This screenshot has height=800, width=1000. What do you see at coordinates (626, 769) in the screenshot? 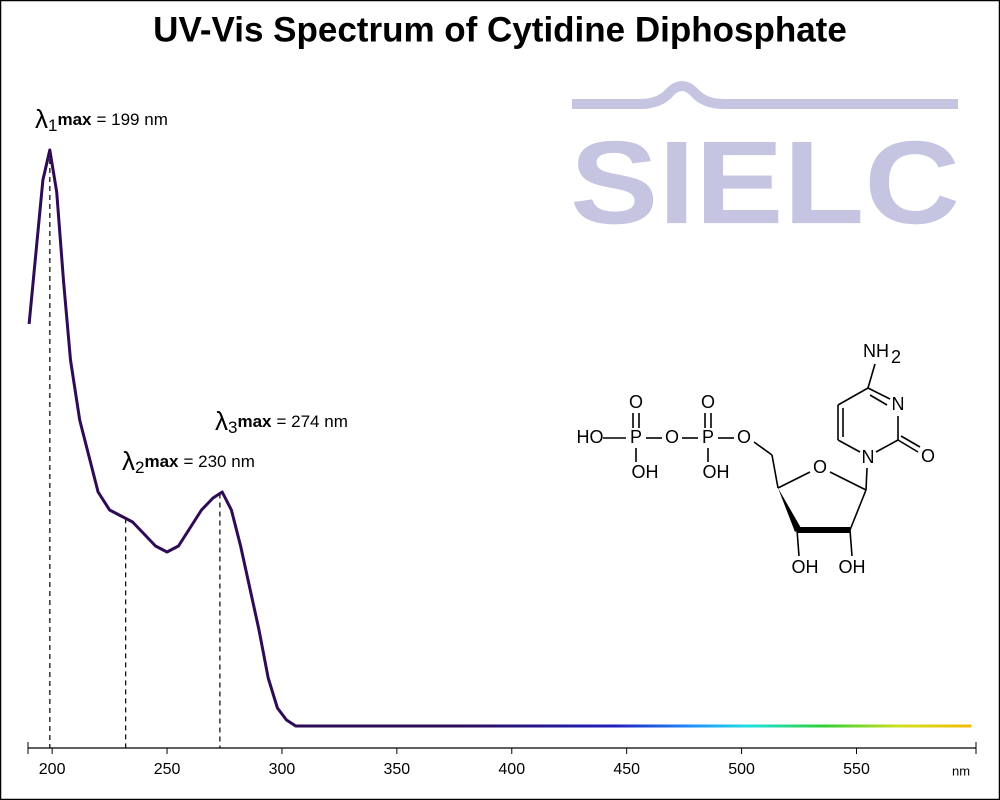
I see `x-tick-label: 450` at bounding box center [626, 769].